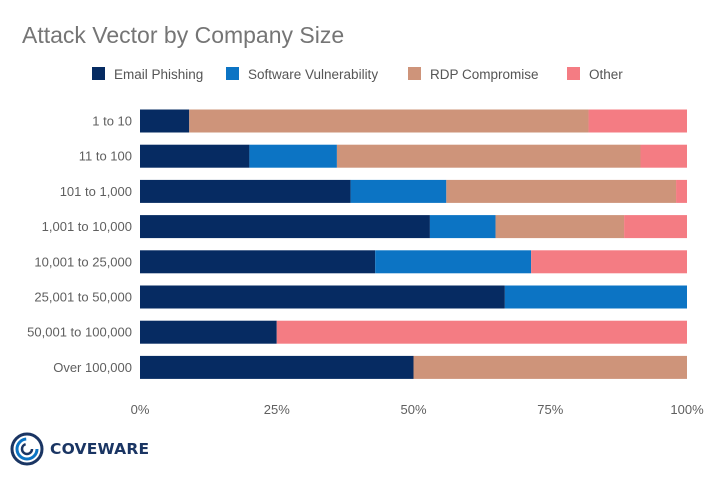 This screenshot has height=482, width=710. I want to click on y-tick-label: 50,001 to 100,000, so click(79, 332).